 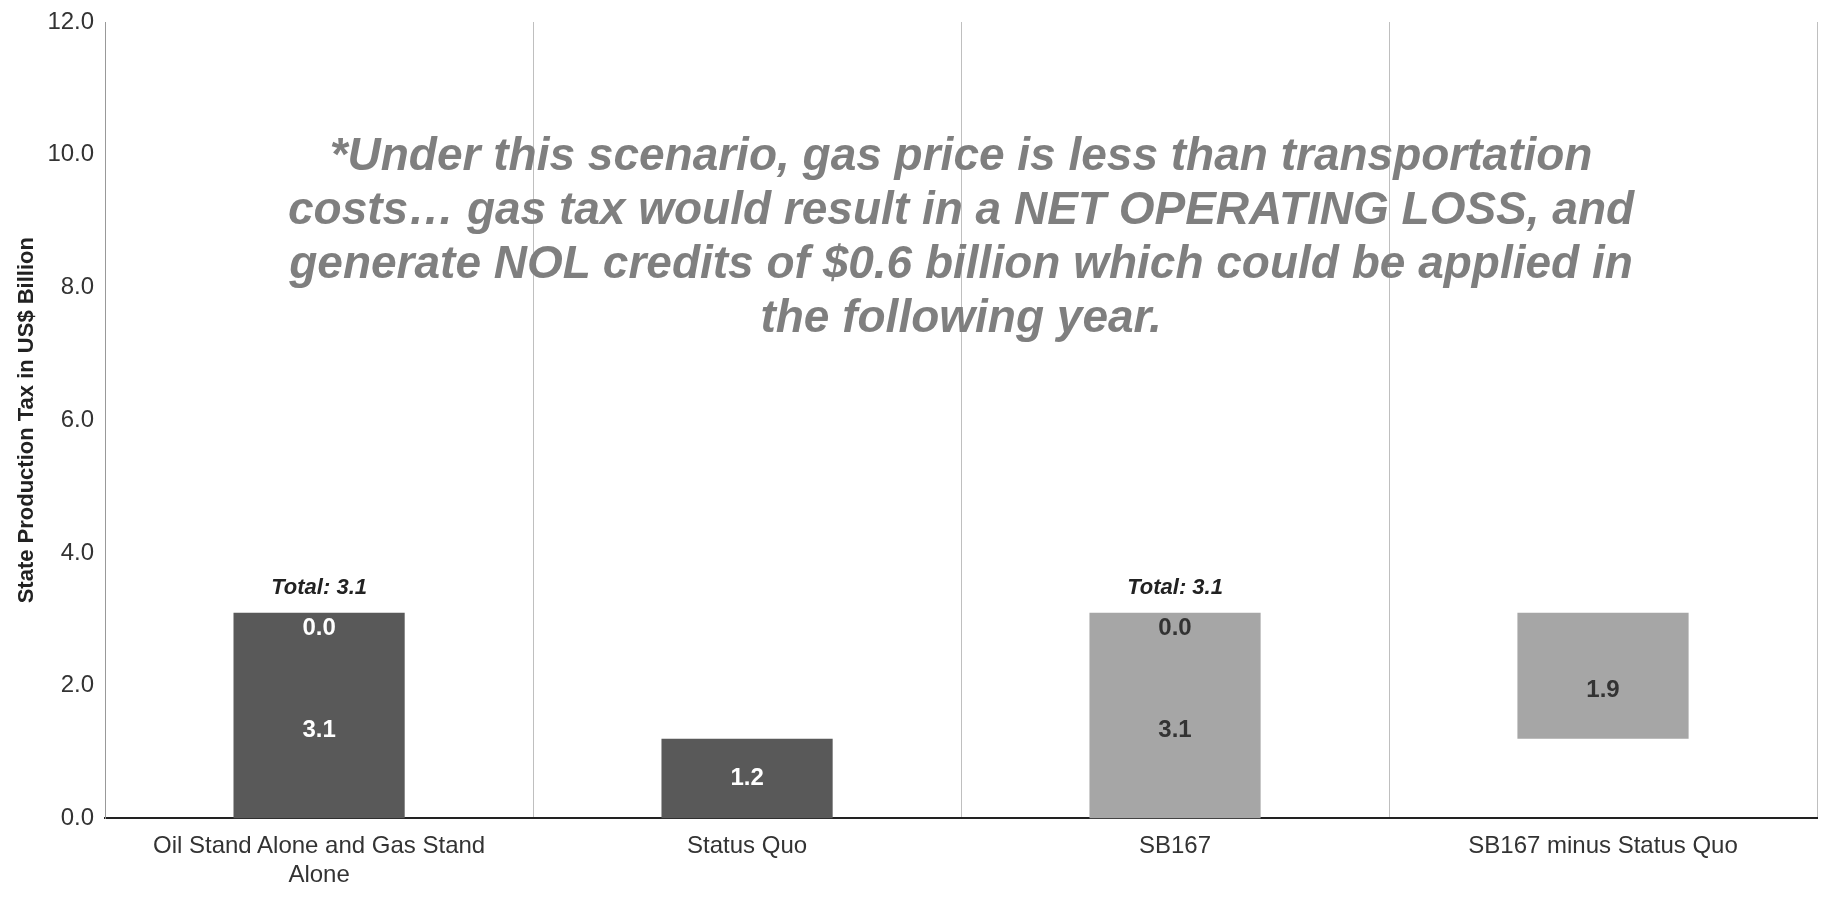 What do you see at coordinates (71, 20) in the screenshot?
I see `y-tick-label: 12.0` at bounding box center [71, 20].